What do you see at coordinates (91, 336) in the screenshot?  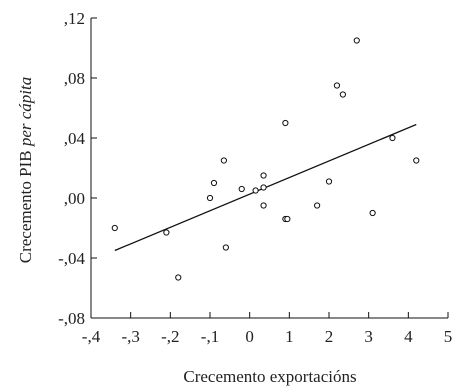 I see `x-tick-label: -,4` at bounding box center [91, 336].